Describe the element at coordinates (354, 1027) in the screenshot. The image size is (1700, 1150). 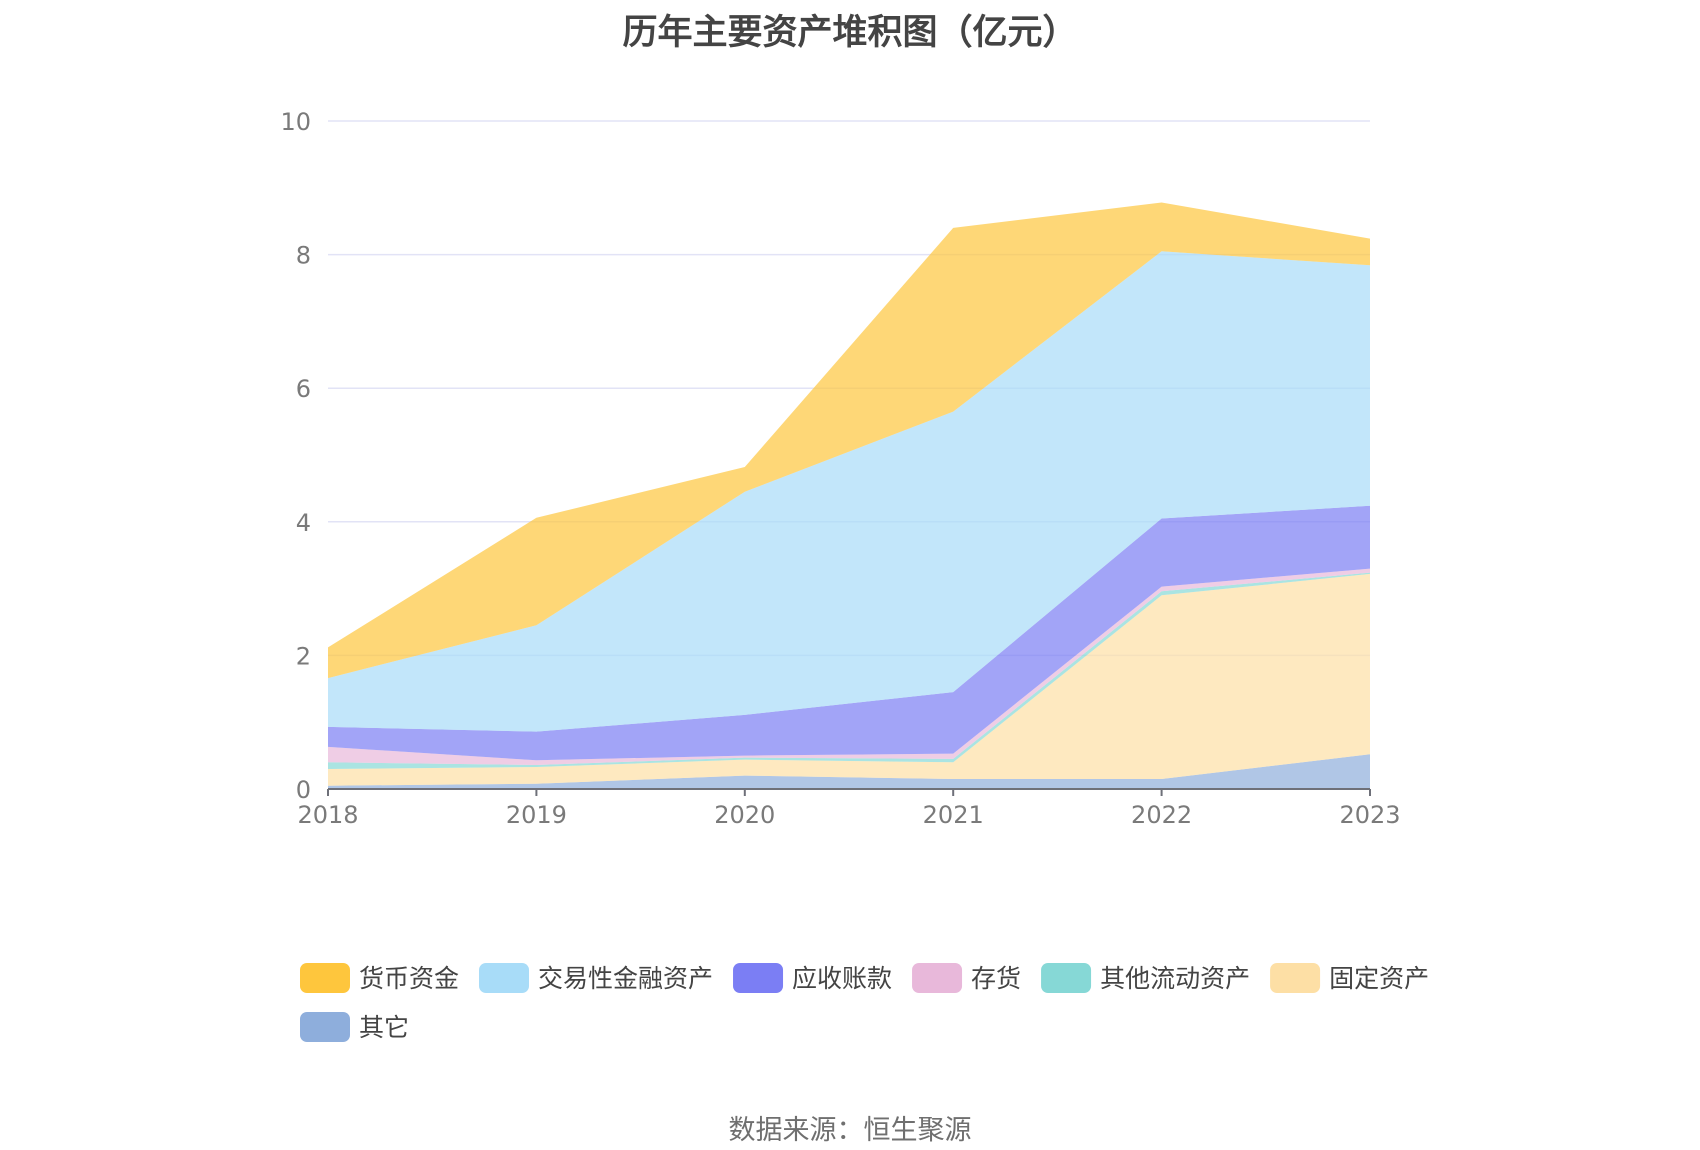
I see `legend-item: 其它` at that location.